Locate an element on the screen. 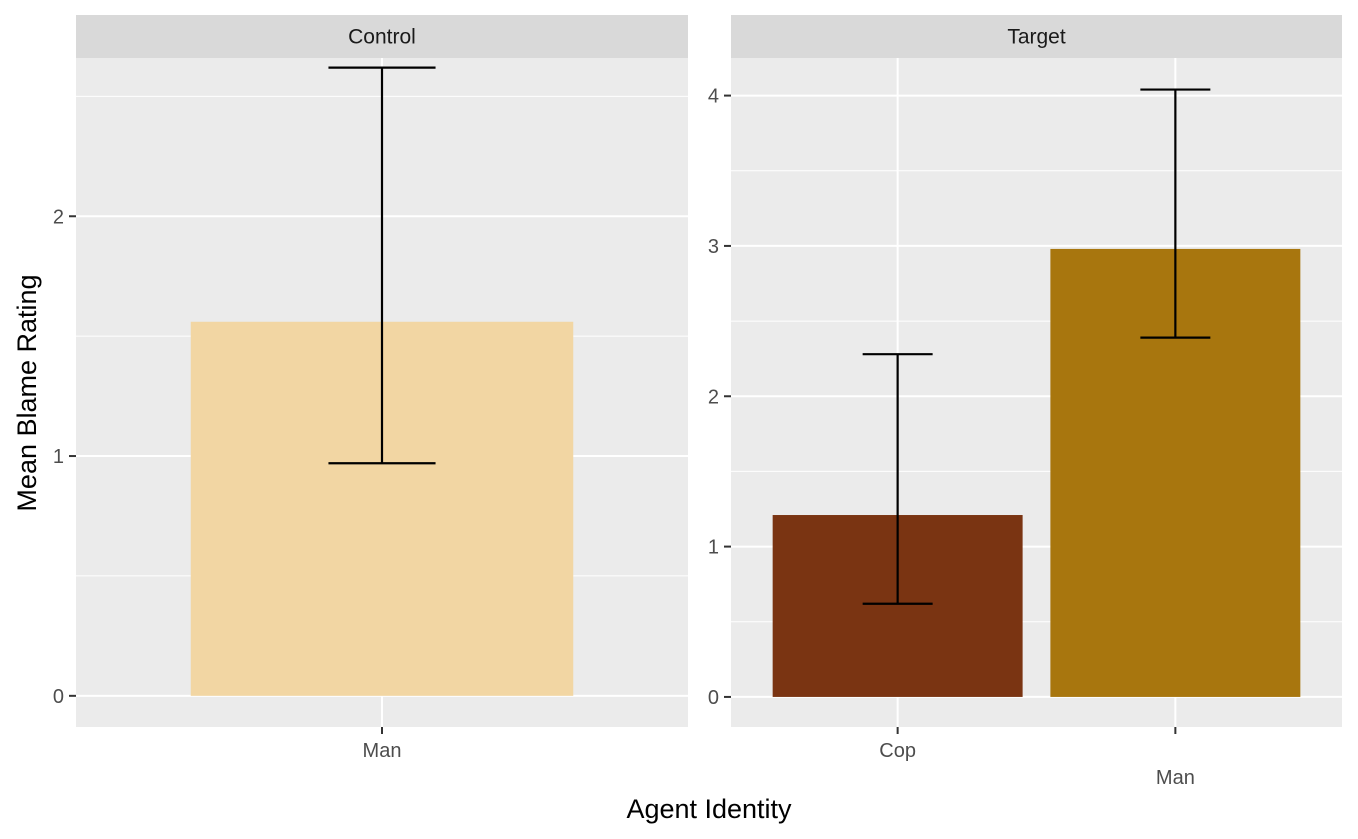 The height and width of the screenshot is (839, 1358). x-axis-title: Agent Identity is located at coordinates (709, 809).